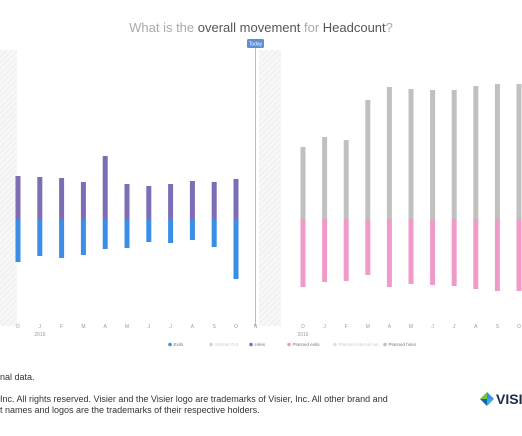  Describe the element at coordinates (249, 27) in the screenshot. I see `title-part-2: overall movement` at that location.